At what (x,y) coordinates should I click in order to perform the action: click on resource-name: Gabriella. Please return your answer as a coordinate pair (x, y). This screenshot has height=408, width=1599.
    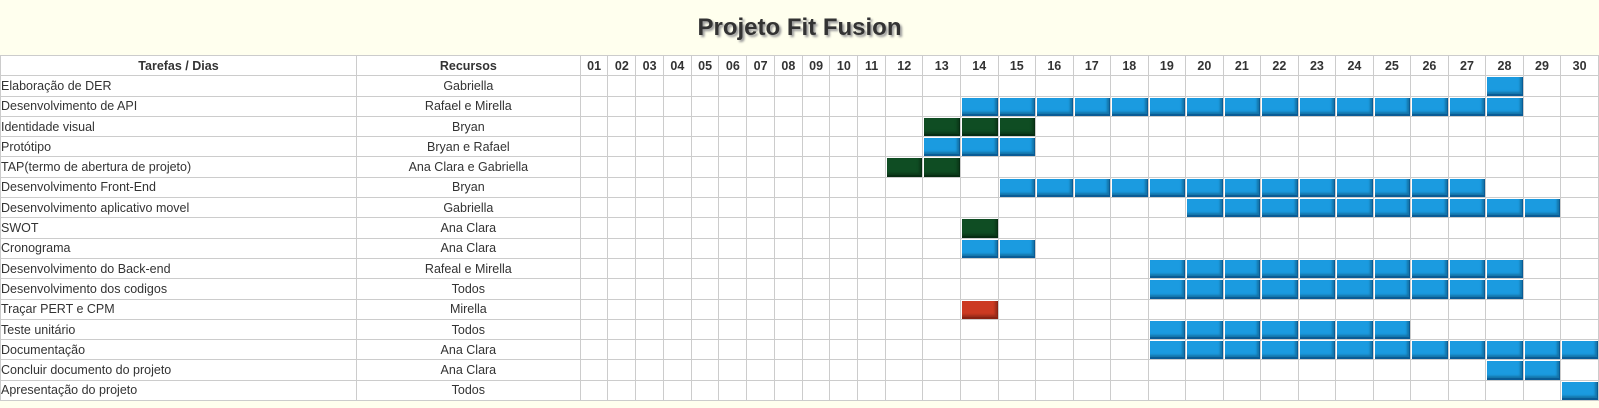
    Looking at the image, I should click on (468, 208).